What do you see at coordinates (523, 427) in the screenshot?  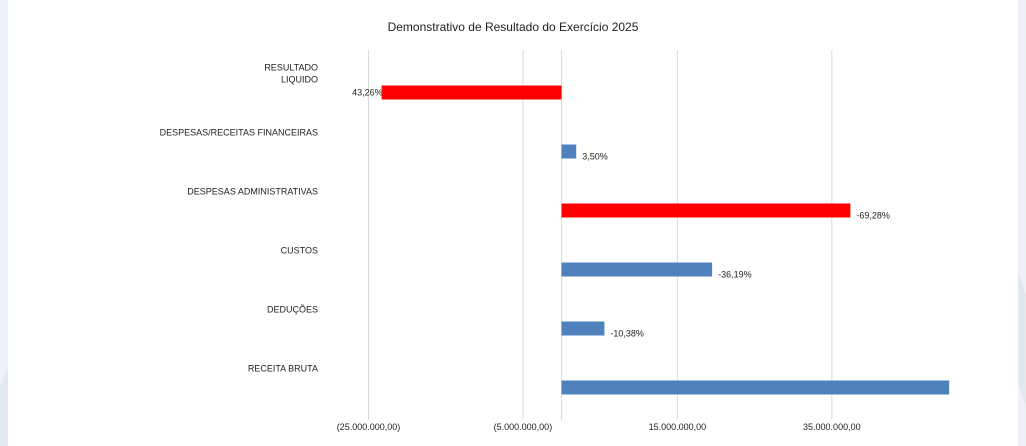 I see `x-tick-label: (5.000.000,00)` at bounding box center [523, 427].